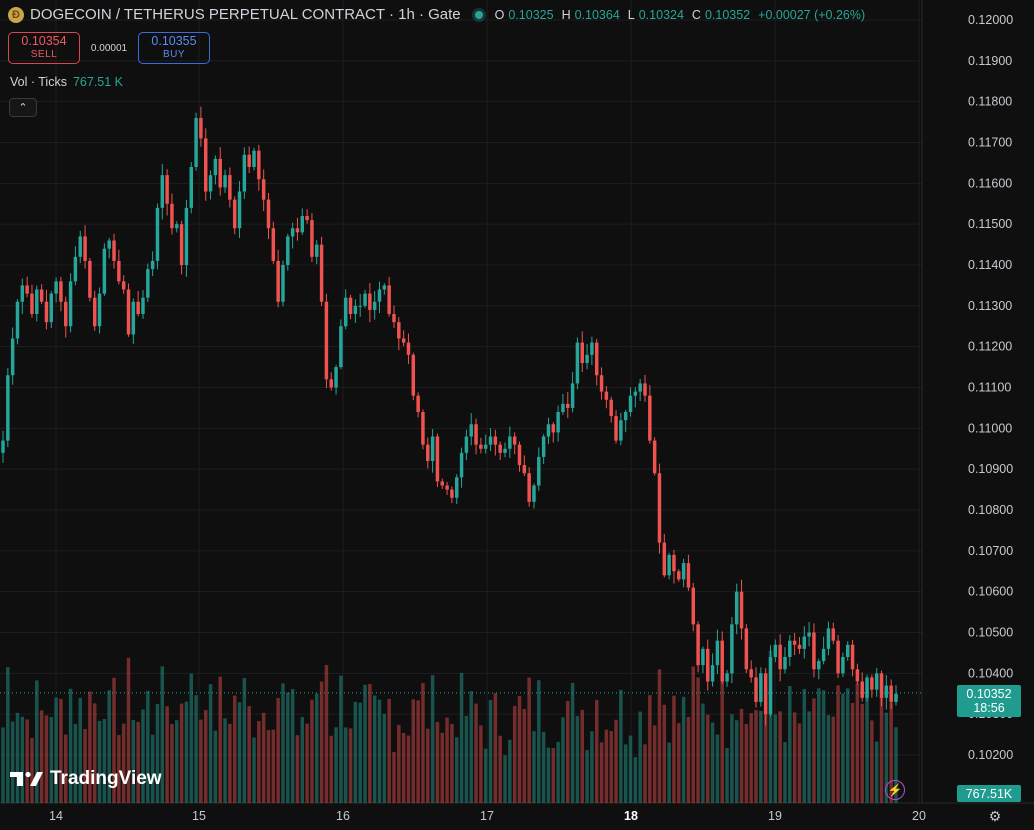 The height and width of the screenshot is (830, 1034). I want to click on tradingview-logo-text: TradingView, so click(106, 778).